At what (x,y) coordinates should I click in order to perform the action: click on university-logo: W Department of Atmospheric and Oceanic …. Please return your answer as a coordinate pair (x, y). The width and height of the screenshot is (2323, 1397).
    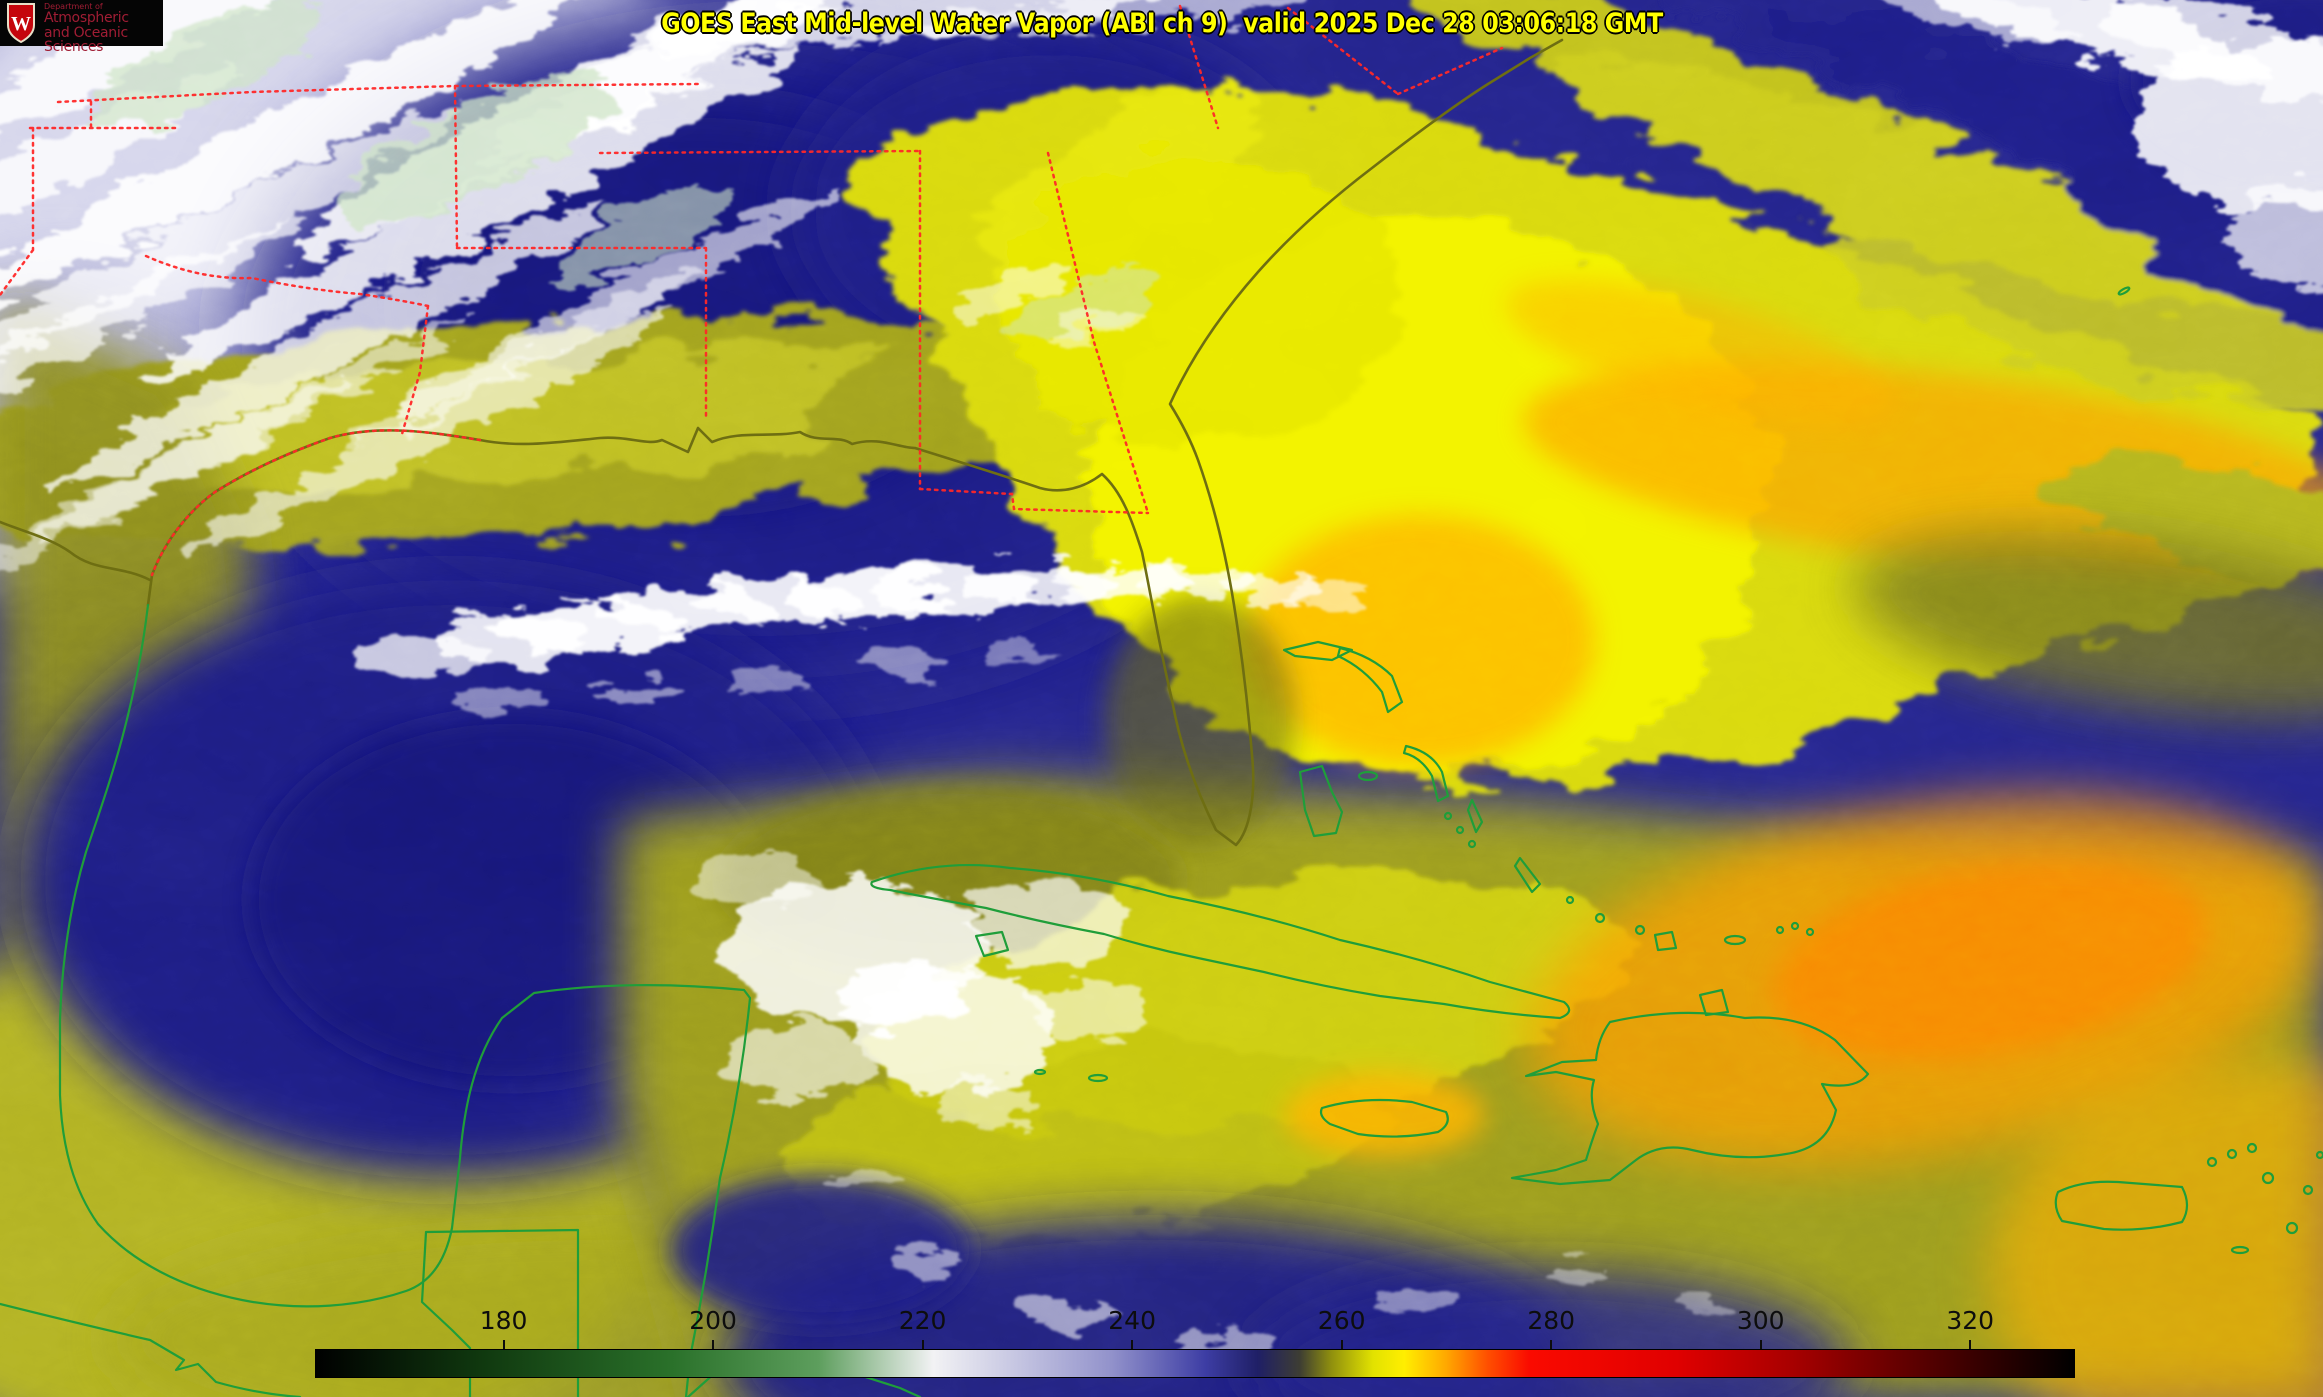
    Looking at the image, I should click on (81, 27).